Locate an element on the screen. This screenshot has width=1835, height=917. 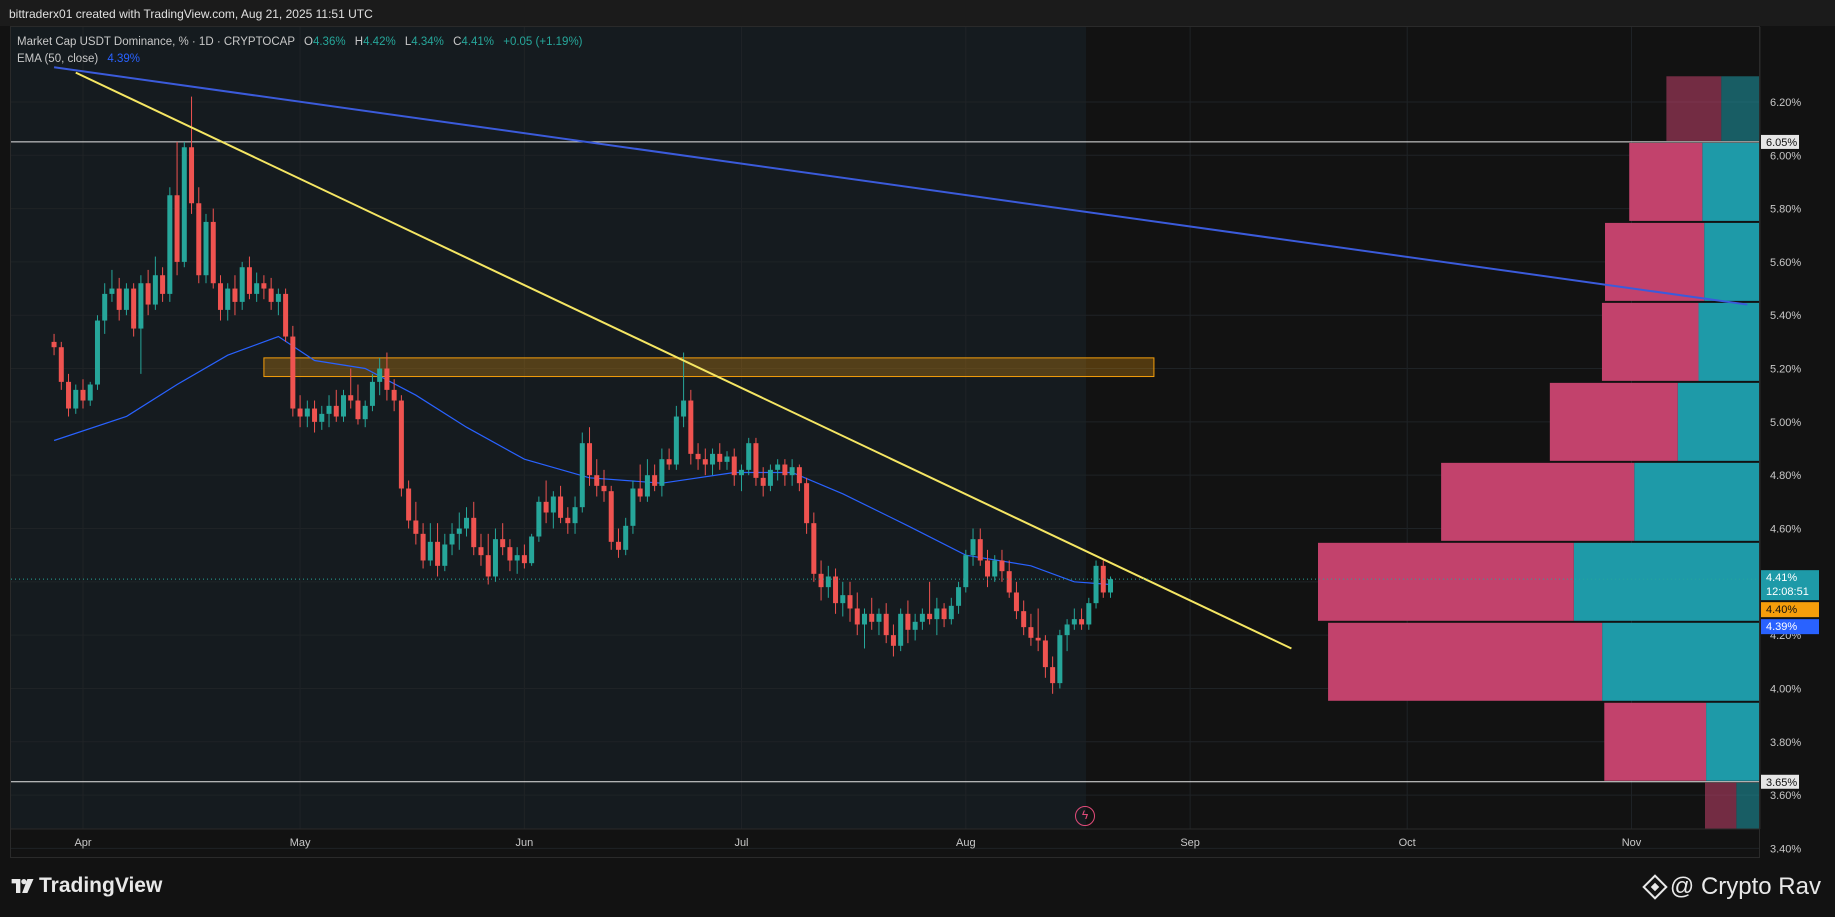
lightning-icon: ϟ is located at coordinates (1085, 816).